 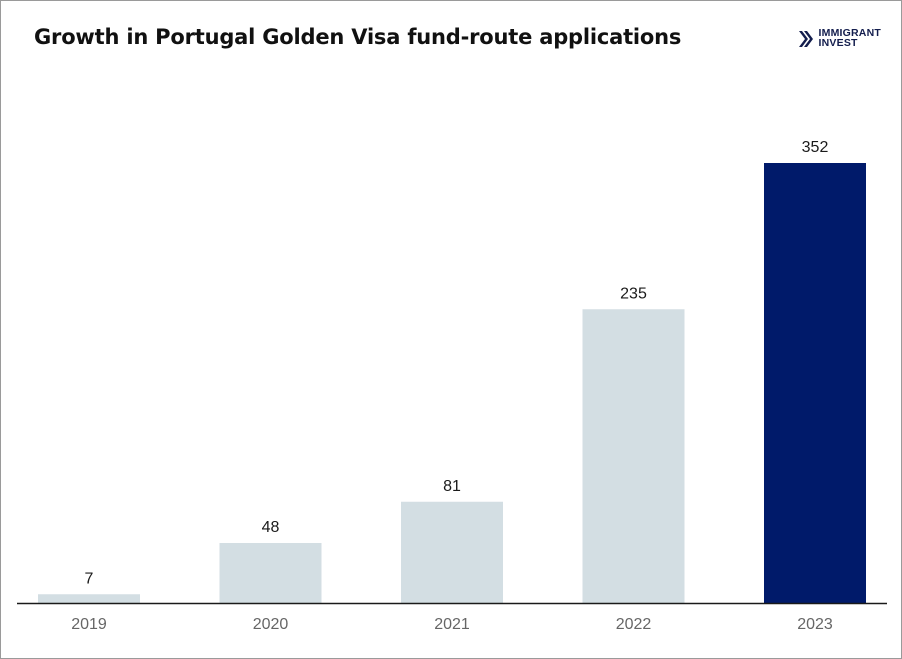 I want to click on value-label-2020: 48, so click(x=271, y=527).